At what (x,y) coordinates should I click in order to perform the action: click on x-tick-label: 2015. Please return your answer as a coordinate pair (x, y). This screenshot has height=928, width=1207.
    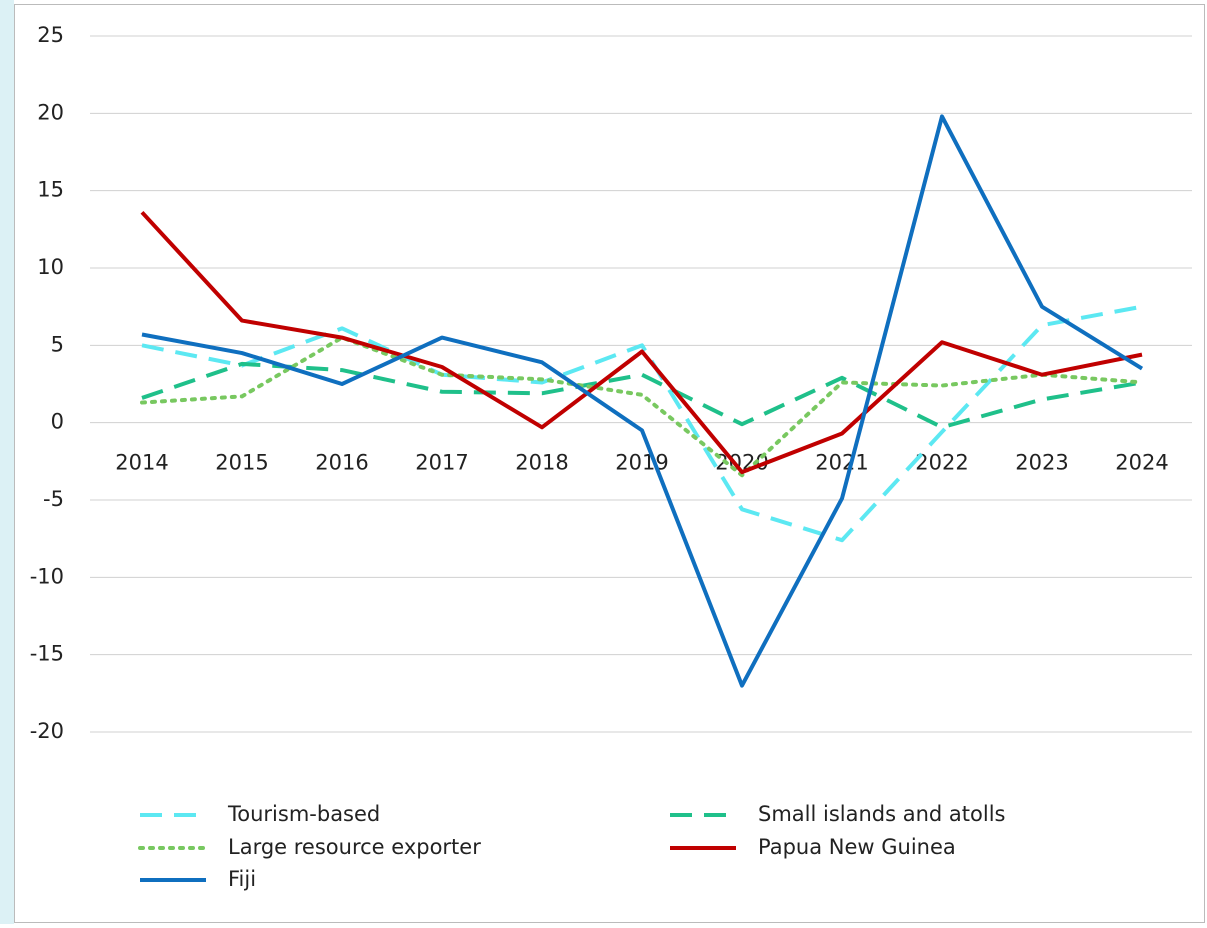
    Looking at the image, I should click on (241, 463).